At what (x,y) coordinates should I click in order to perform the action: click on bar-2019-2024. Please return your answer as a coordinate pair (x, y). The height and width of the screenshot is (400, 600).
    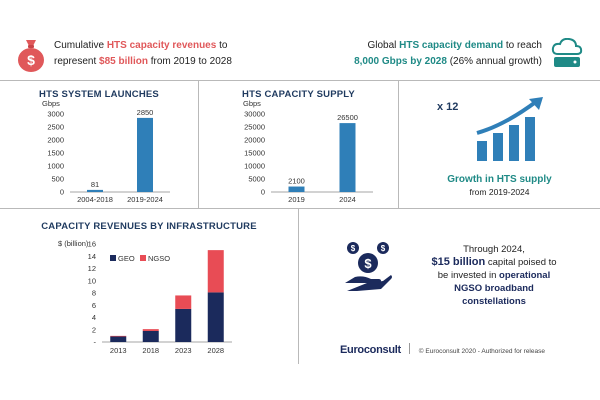
    Looking at the image, I should click on (145, 154).